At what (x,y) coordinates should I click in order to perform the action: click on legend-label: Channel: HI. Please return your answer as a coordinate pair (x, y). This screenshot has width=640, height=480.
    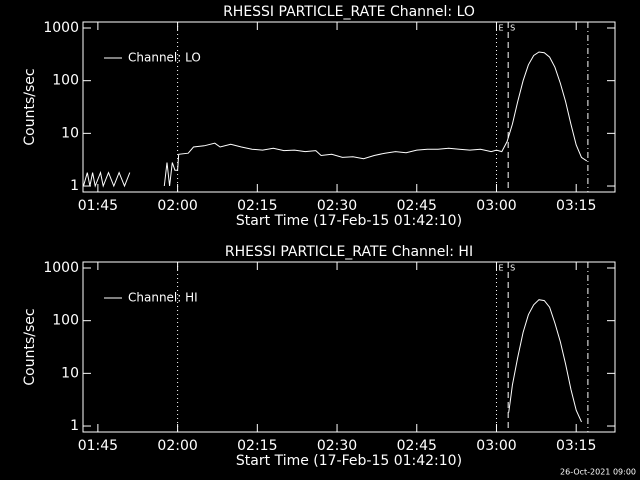
    Looking at the image, I should click on (163, 298).